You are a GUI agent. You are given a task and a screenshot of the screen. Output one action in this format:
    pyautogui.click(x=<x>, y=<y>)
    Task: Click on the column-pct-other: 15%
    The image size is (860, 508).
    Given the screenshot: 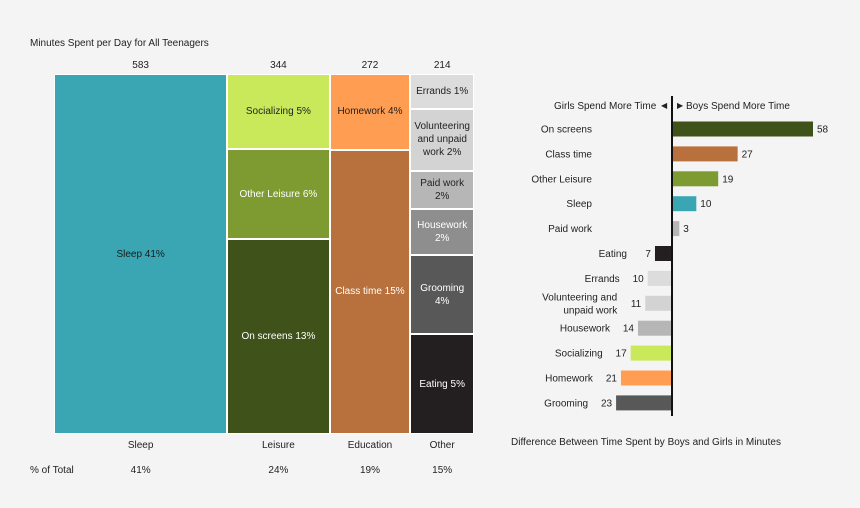 What is the action you would take?
    pyautogui.click(x=442, y=470)
    